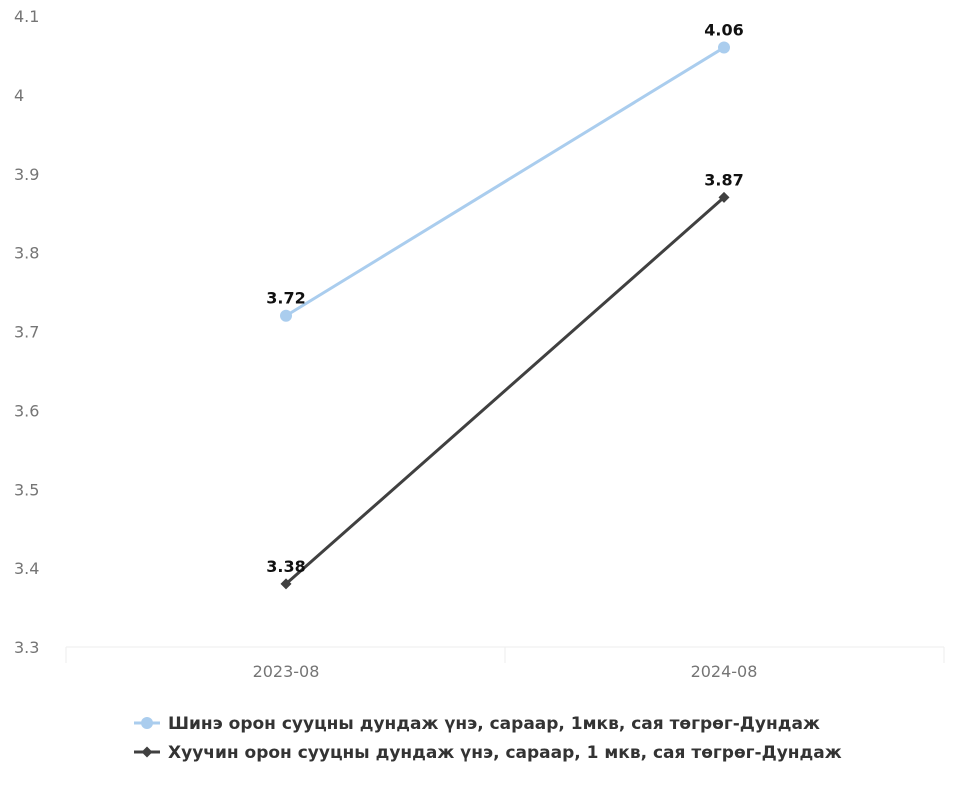 This screenshot has height=800, width=960. I want to click on y-tick-label: 4, so click(19, 95).